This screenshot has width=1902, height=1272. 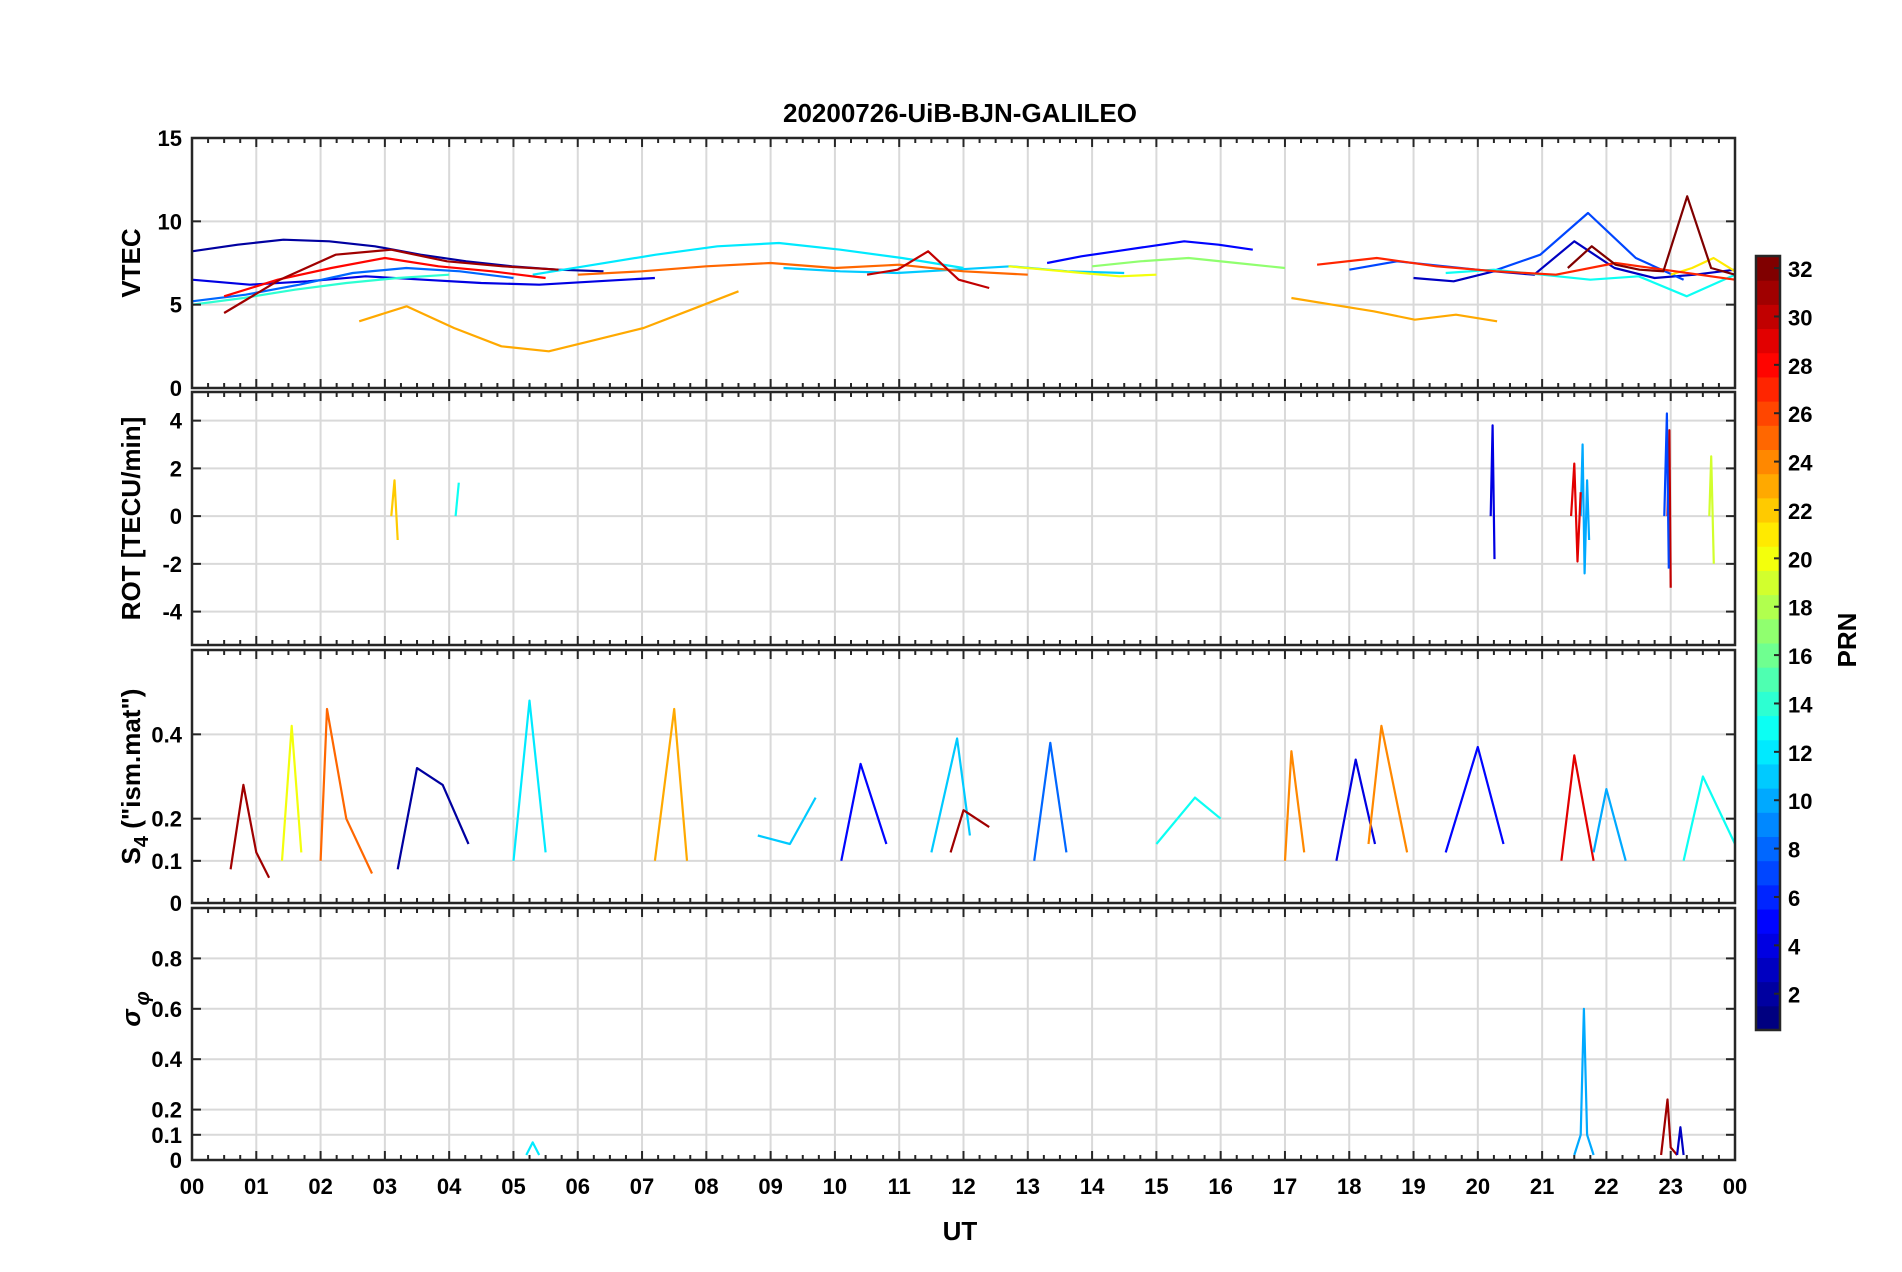 I want to click on x-tick-label: 19, so click(x=1413, y=1186).